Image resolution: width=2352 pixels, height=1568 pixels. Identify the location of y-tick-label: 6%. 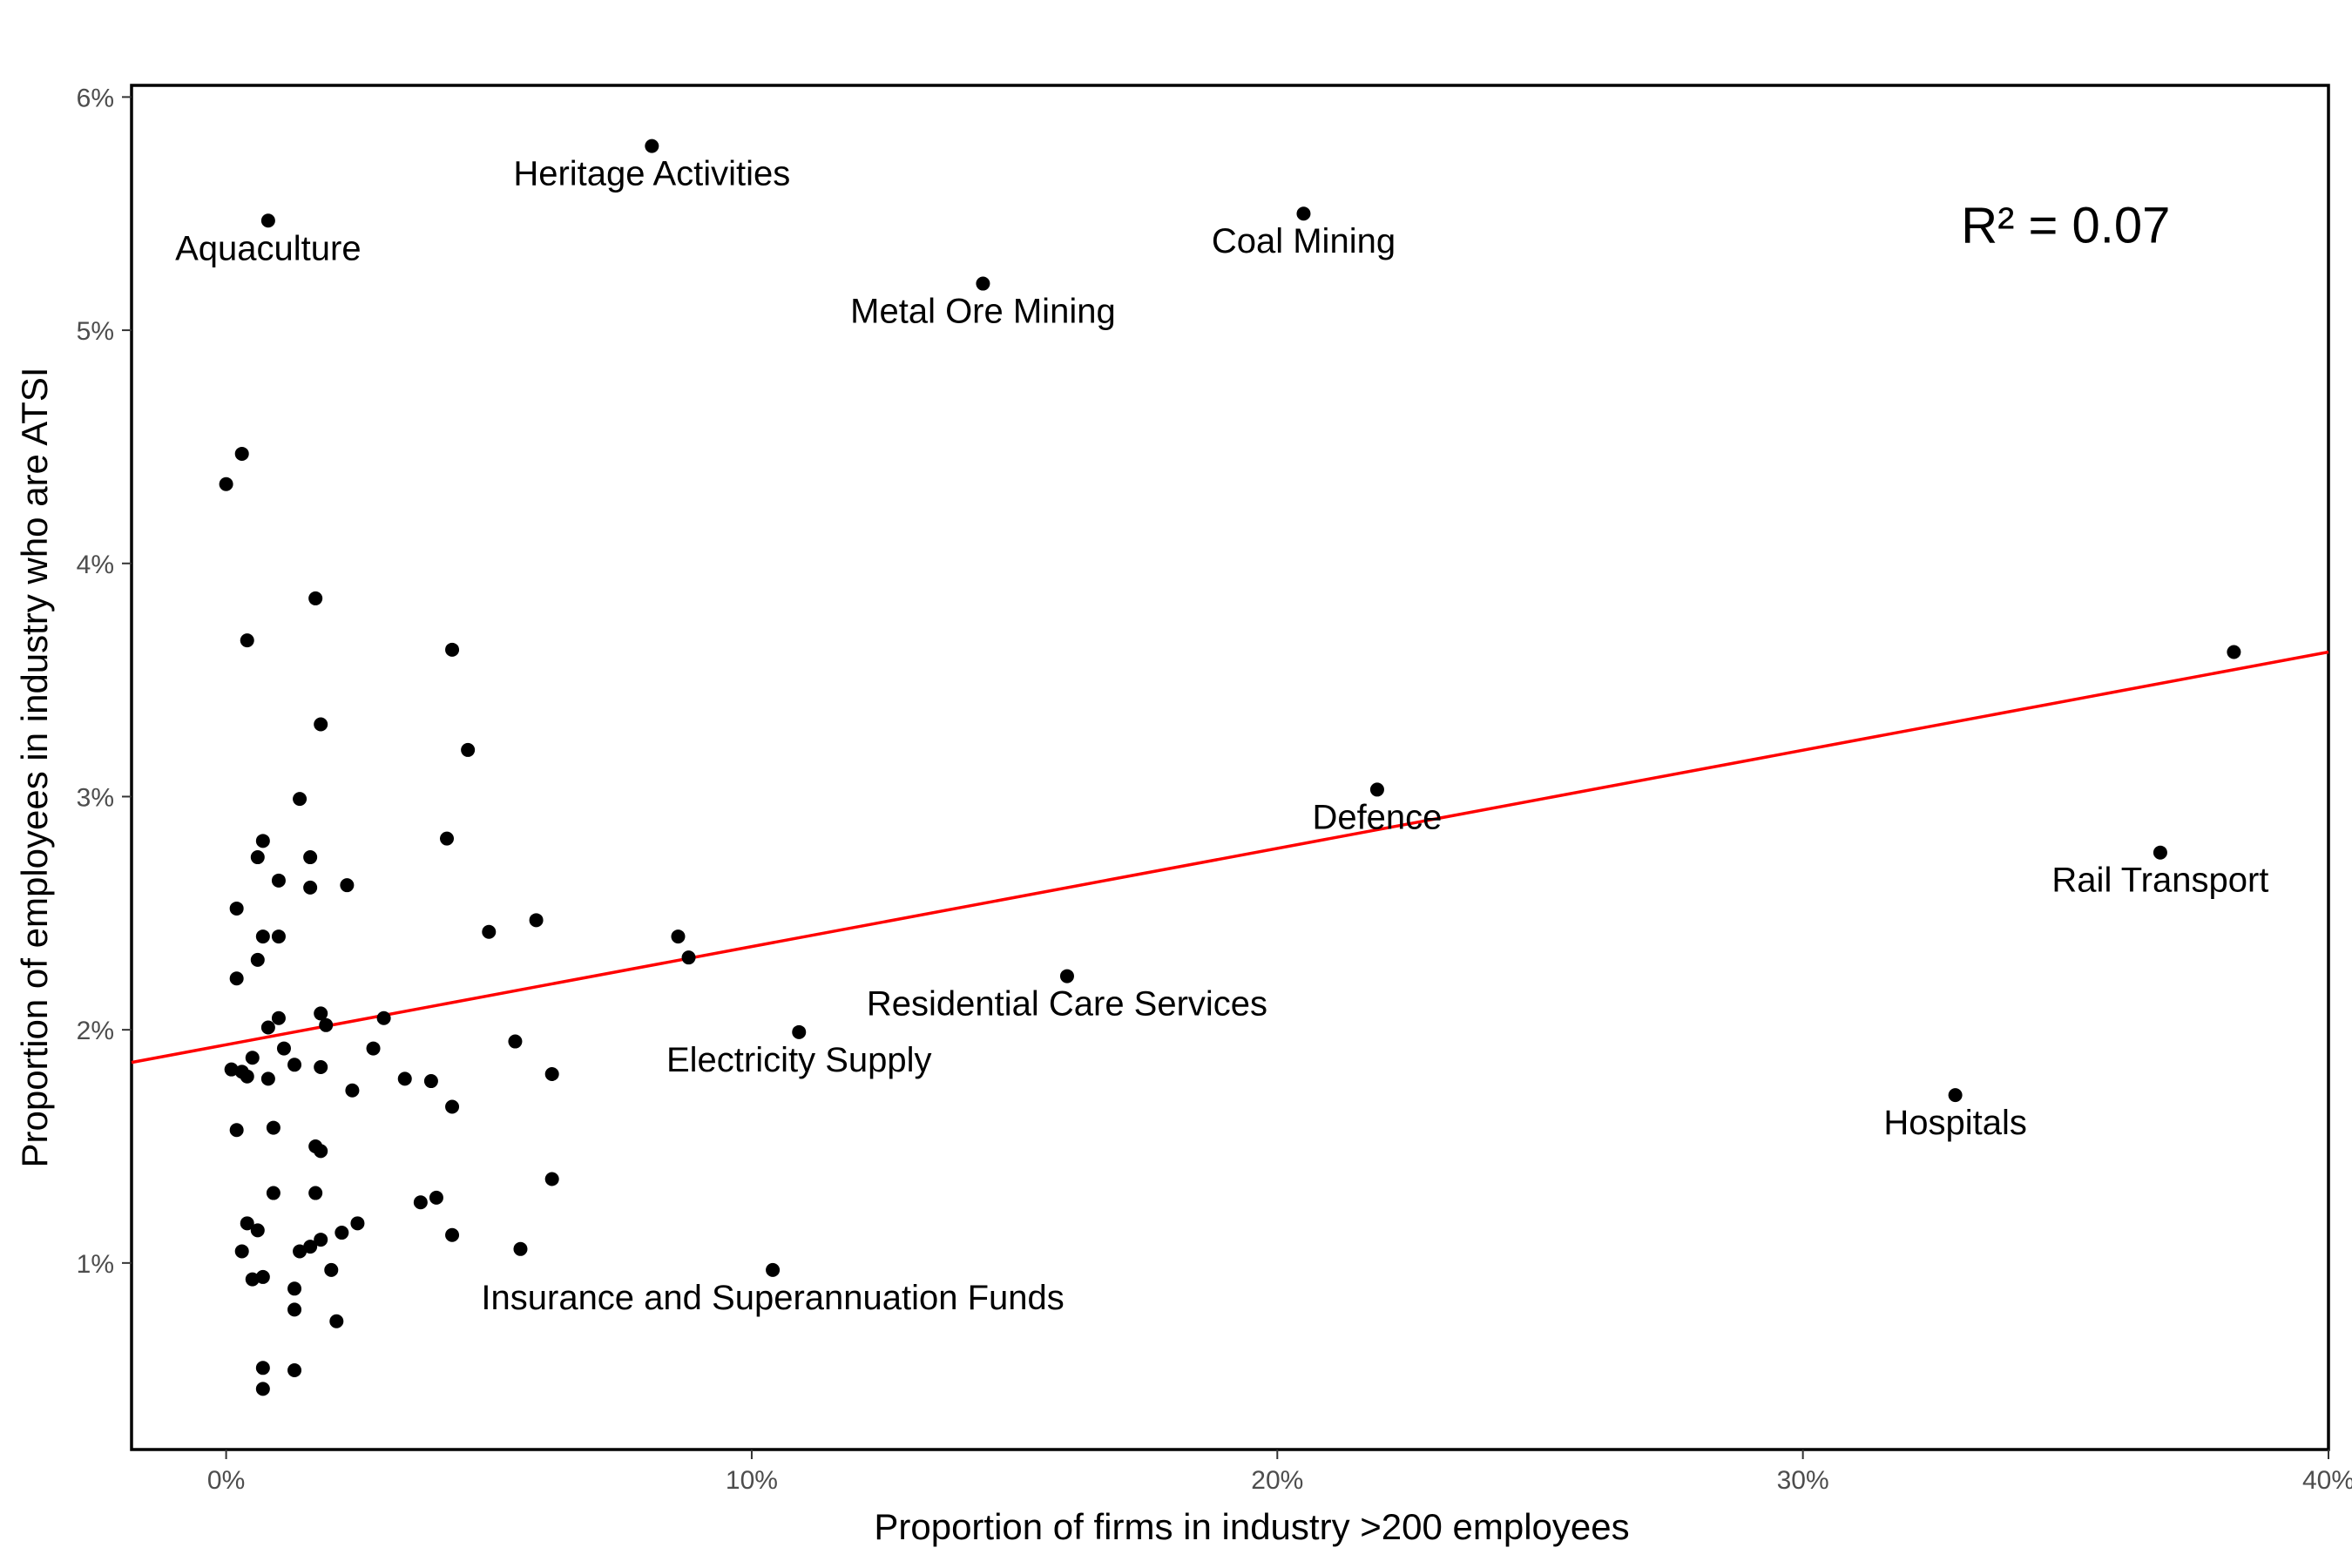
(95, 98).